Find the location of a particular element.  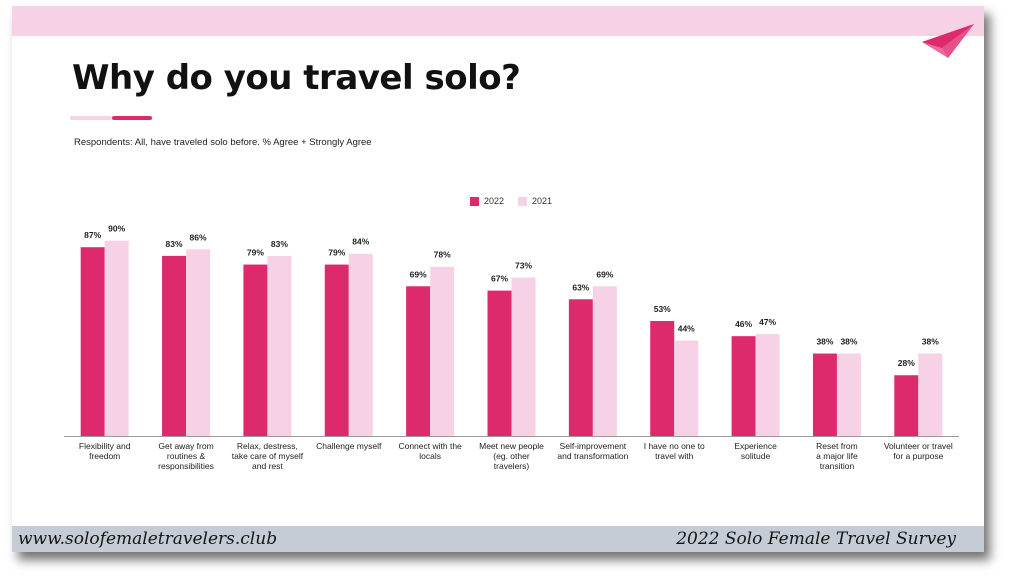

category-label-line: Experience is located at coordinates (755, 446).